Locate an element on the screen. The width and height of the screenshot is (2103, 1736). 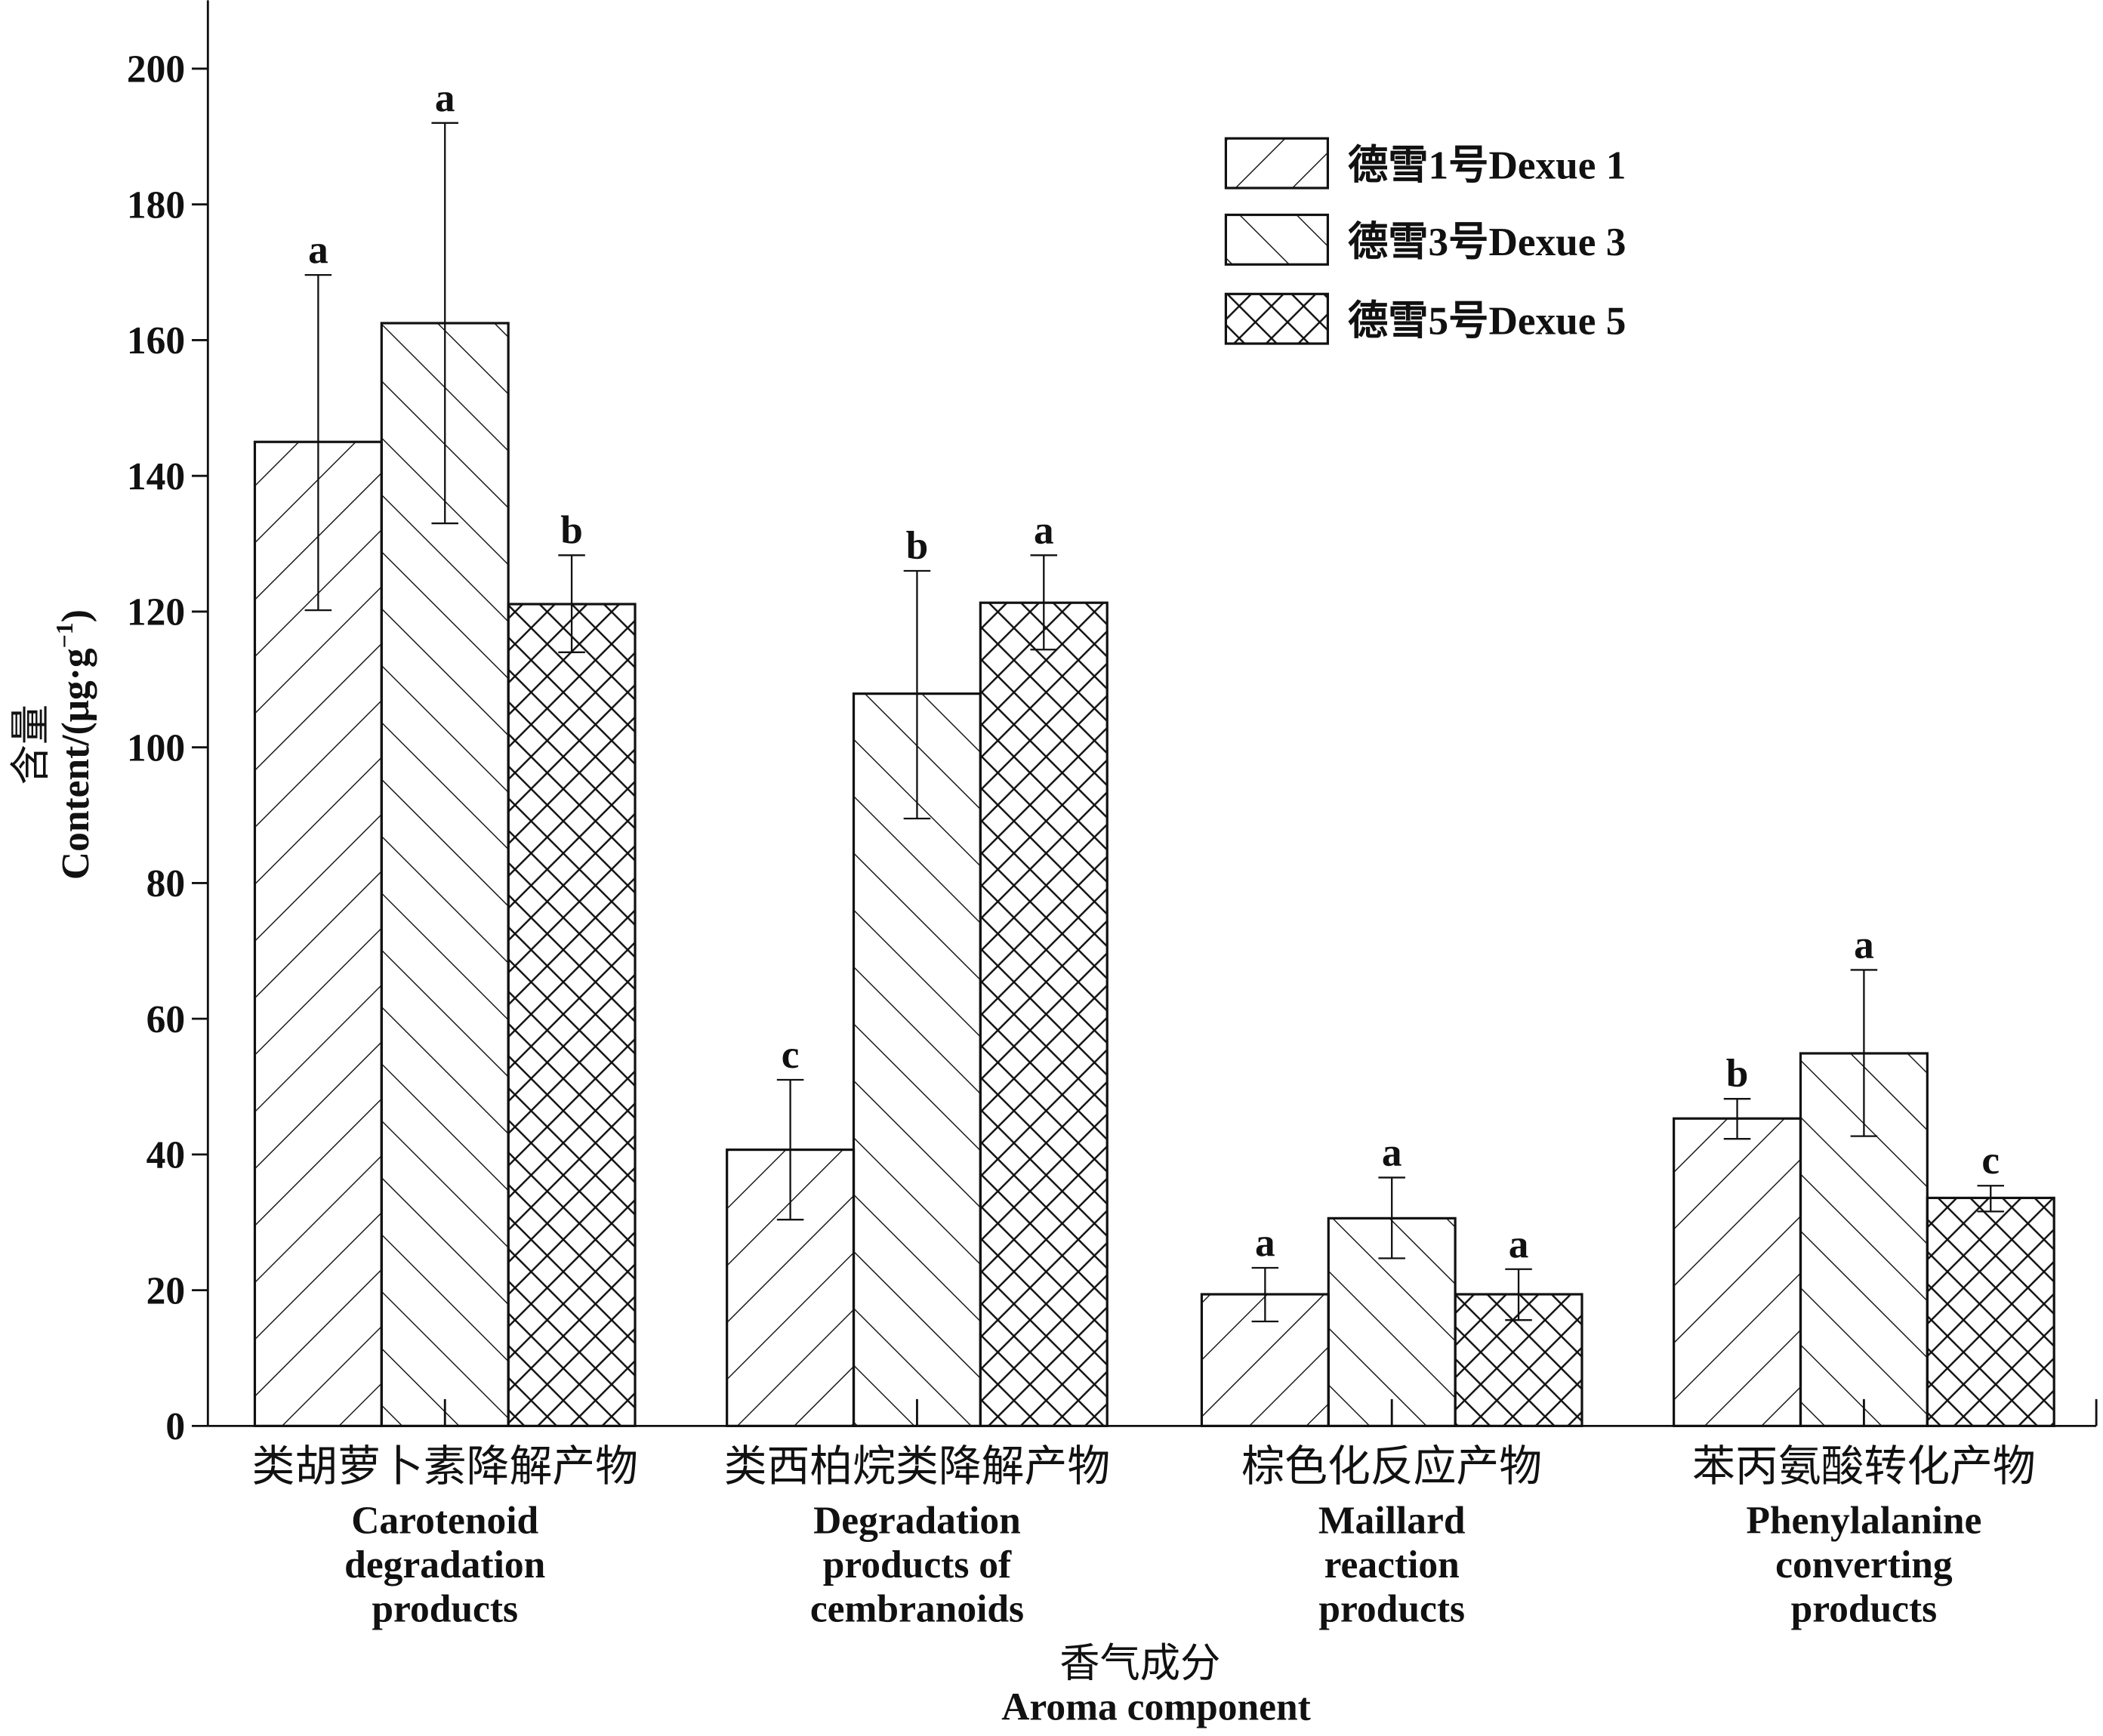
legend-label: 德雪1号Dexue 1 is located at coordinates (1487, 166).